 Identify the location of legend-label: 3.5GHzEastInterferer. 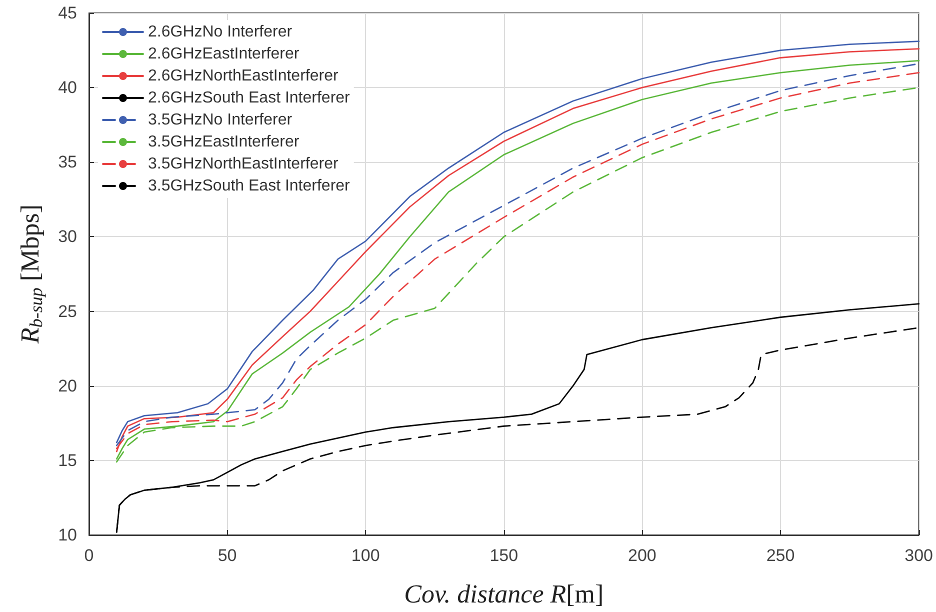
(224, 142).